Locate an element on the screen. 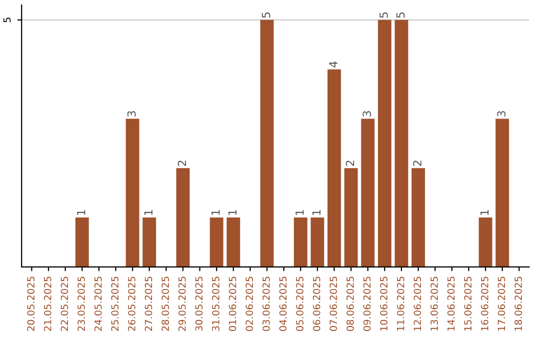  x-tick-label: 05.06.2025 is located at coordinates (300, 303).